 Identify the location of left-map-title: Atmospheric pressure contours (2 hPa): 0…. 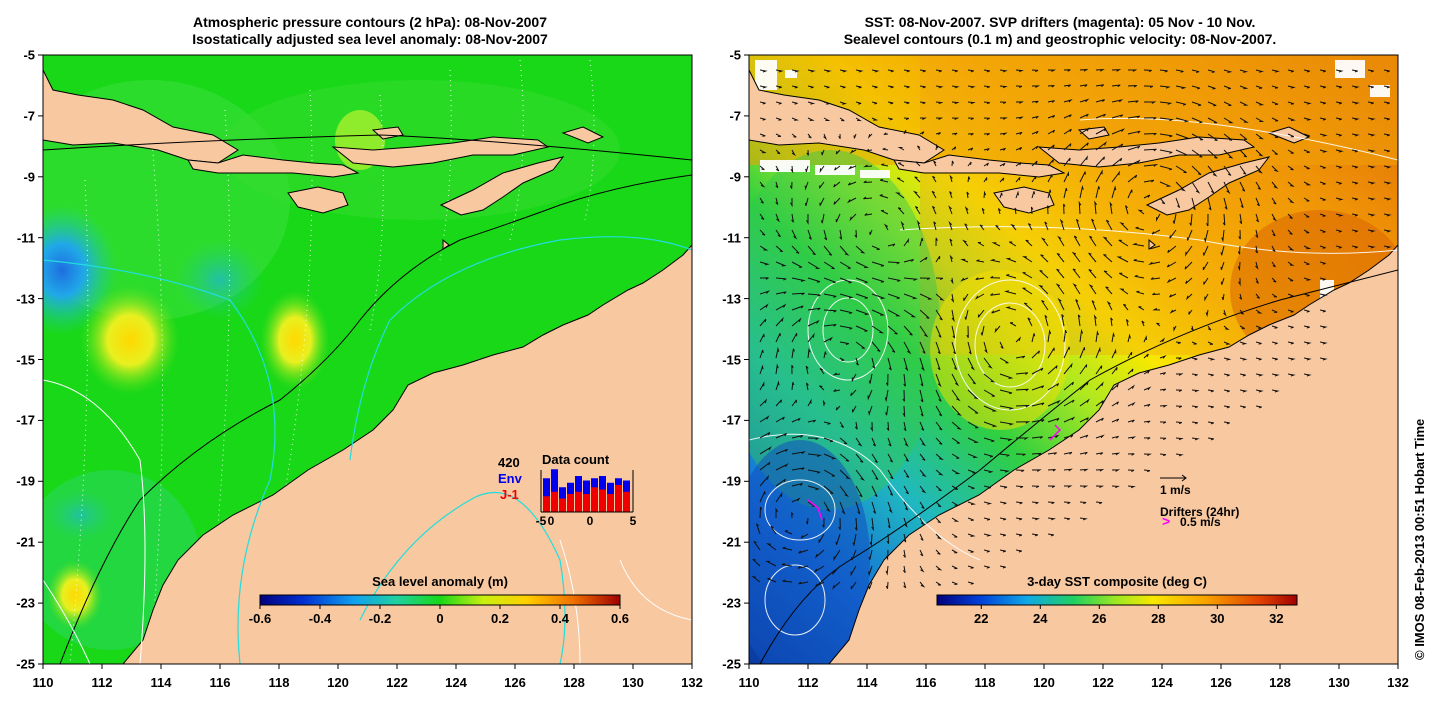
(370, 31).